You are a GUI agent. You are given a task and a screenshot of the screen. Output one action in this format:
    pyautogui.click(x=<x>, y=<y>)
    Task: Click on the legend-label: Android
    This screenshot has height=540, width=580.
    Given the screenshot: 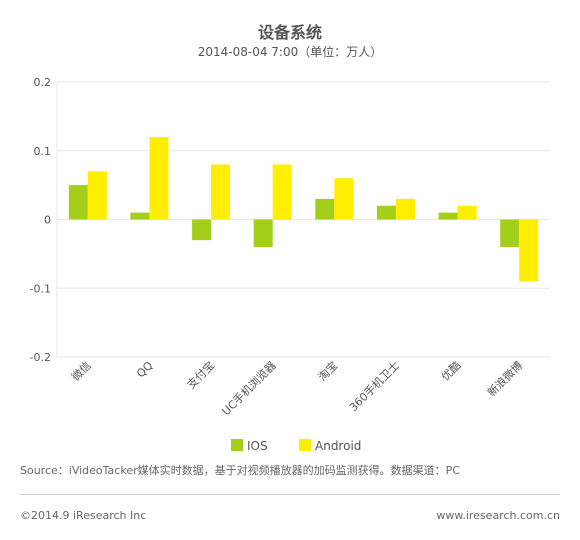 What is the action you would take?
    pyautogui.click(x=338, y=446)
    